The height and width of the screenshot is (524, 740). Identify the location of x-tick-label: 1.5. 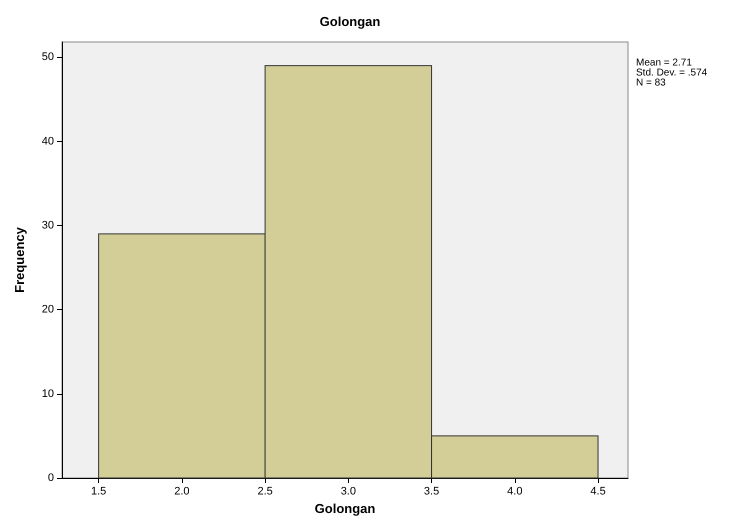
(98, 492).